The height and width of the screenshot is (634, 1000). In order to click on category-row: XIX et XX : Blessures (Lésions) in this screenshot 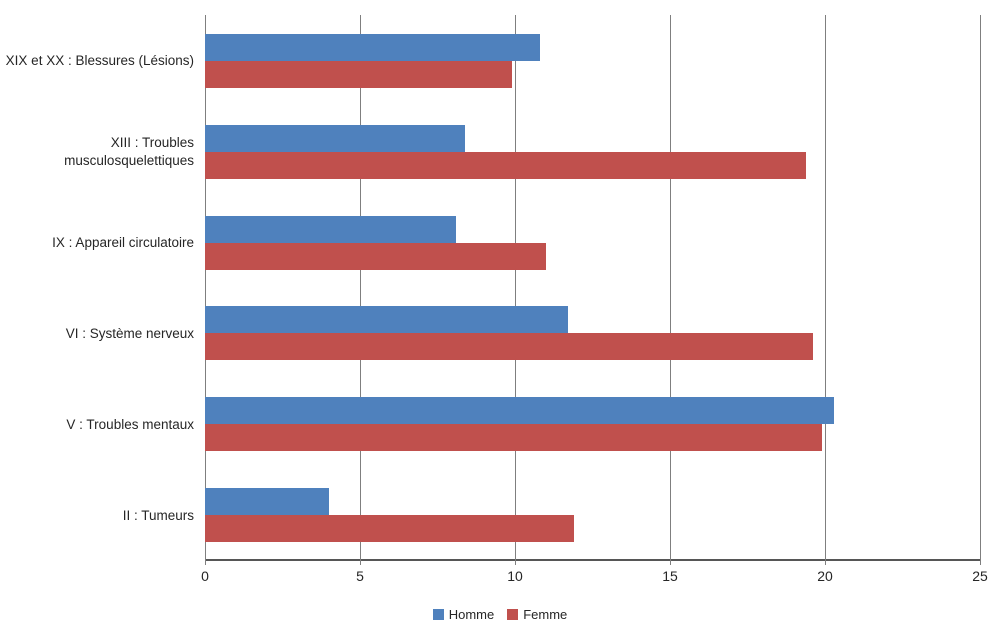, I will do `click(102, 60)`.